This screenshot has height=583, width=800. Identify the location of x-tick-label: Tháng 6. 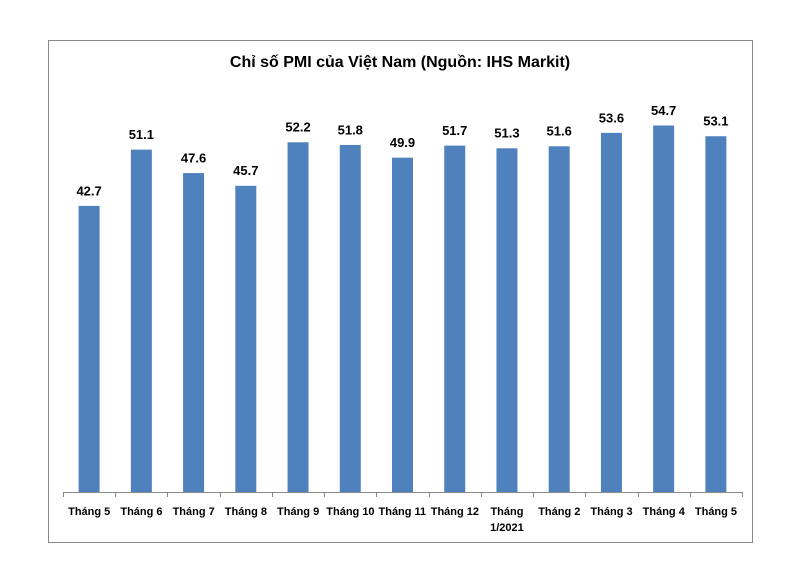
(141, 512).